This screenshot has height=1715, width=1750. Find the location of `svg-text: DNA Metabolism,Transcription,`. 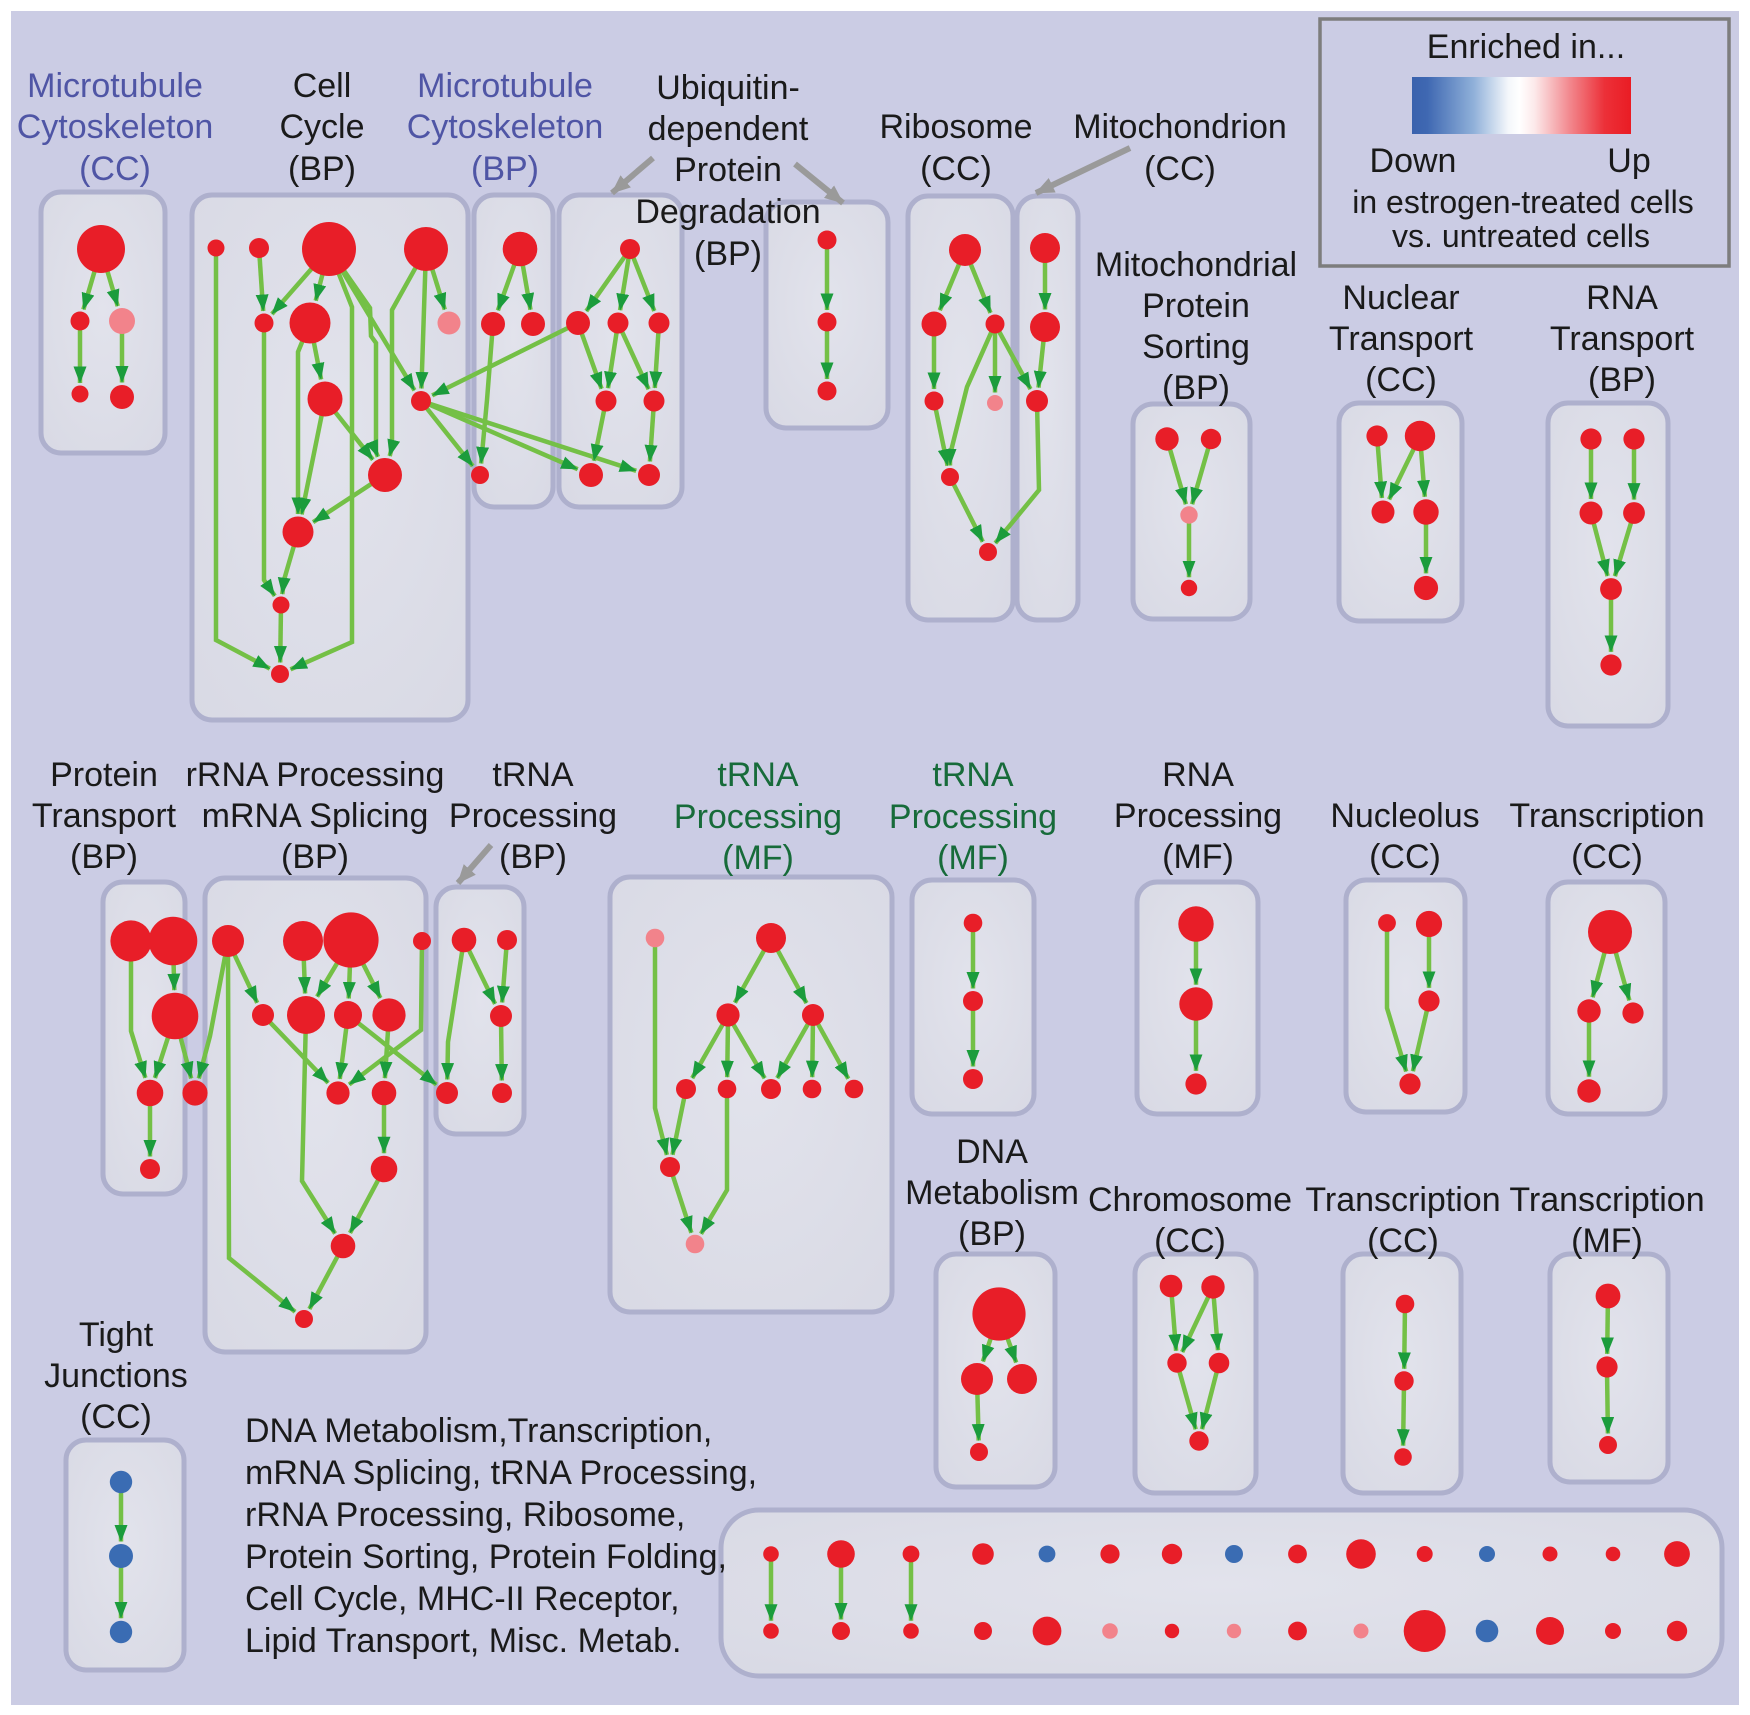

svg-text: DNA Metabolism,Transcription, is located at coordinates (478, 1431).